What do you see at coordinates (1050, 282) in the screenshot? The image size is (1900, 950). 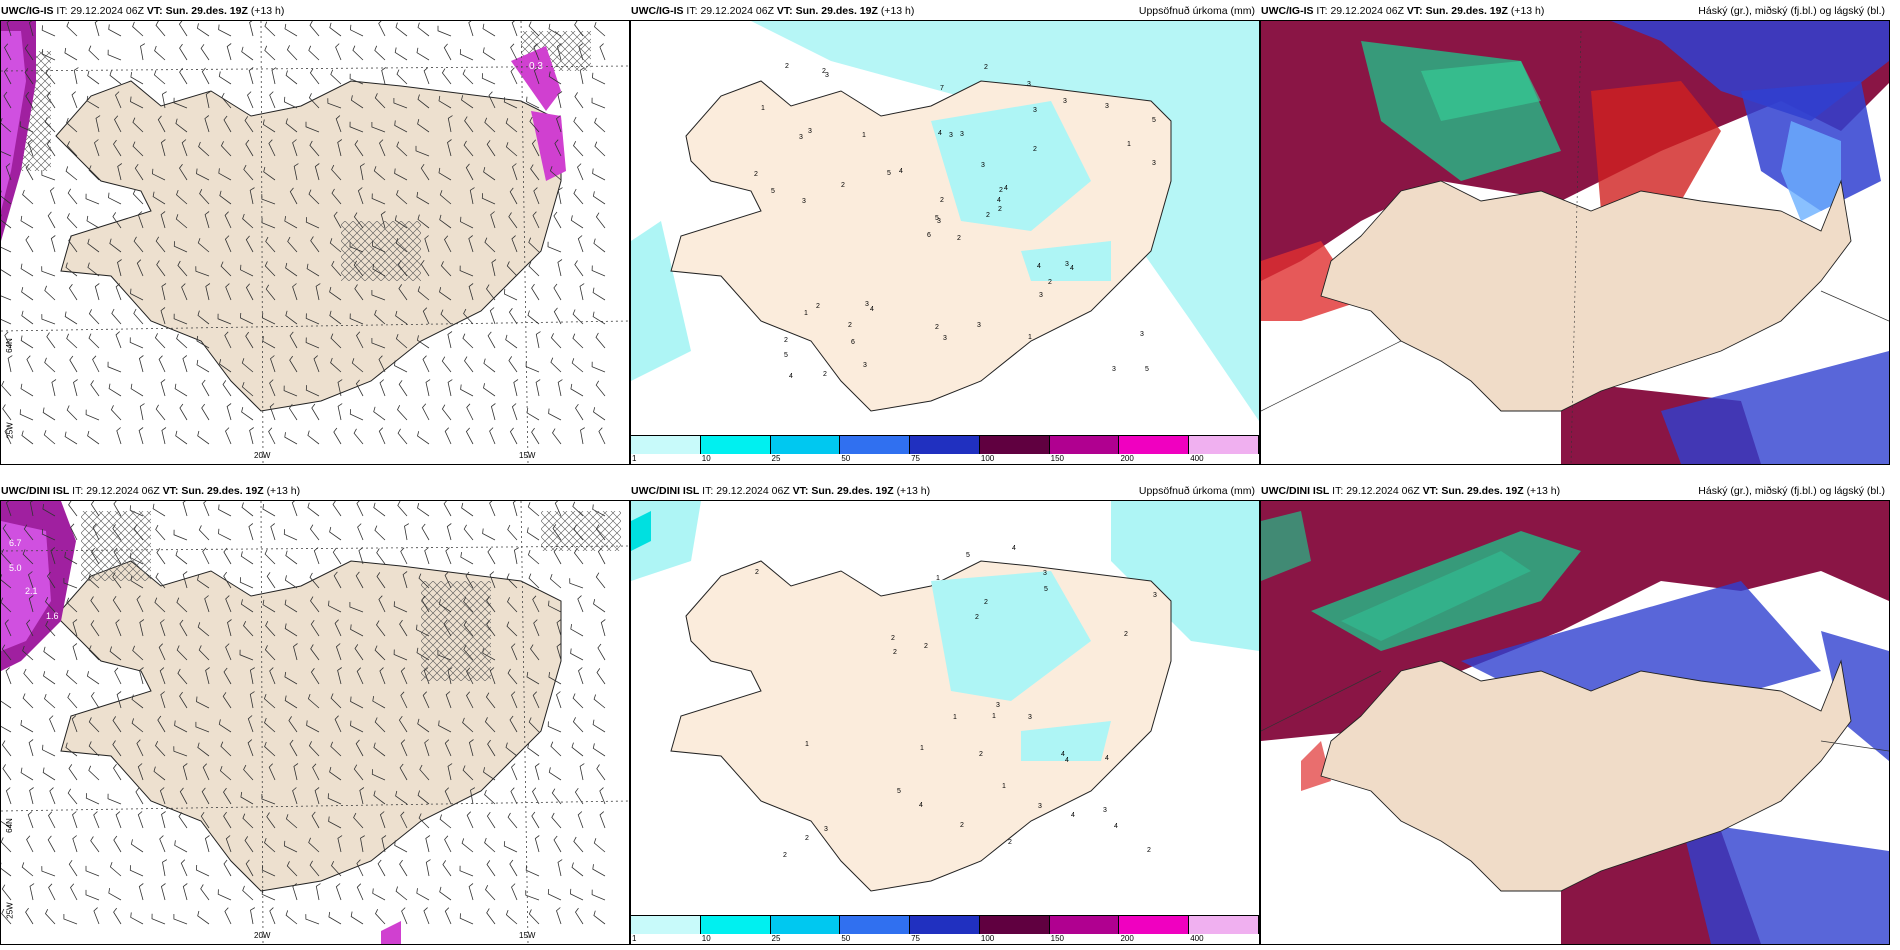 I see `precip-value: 2` at bounding box center [1050, 282].